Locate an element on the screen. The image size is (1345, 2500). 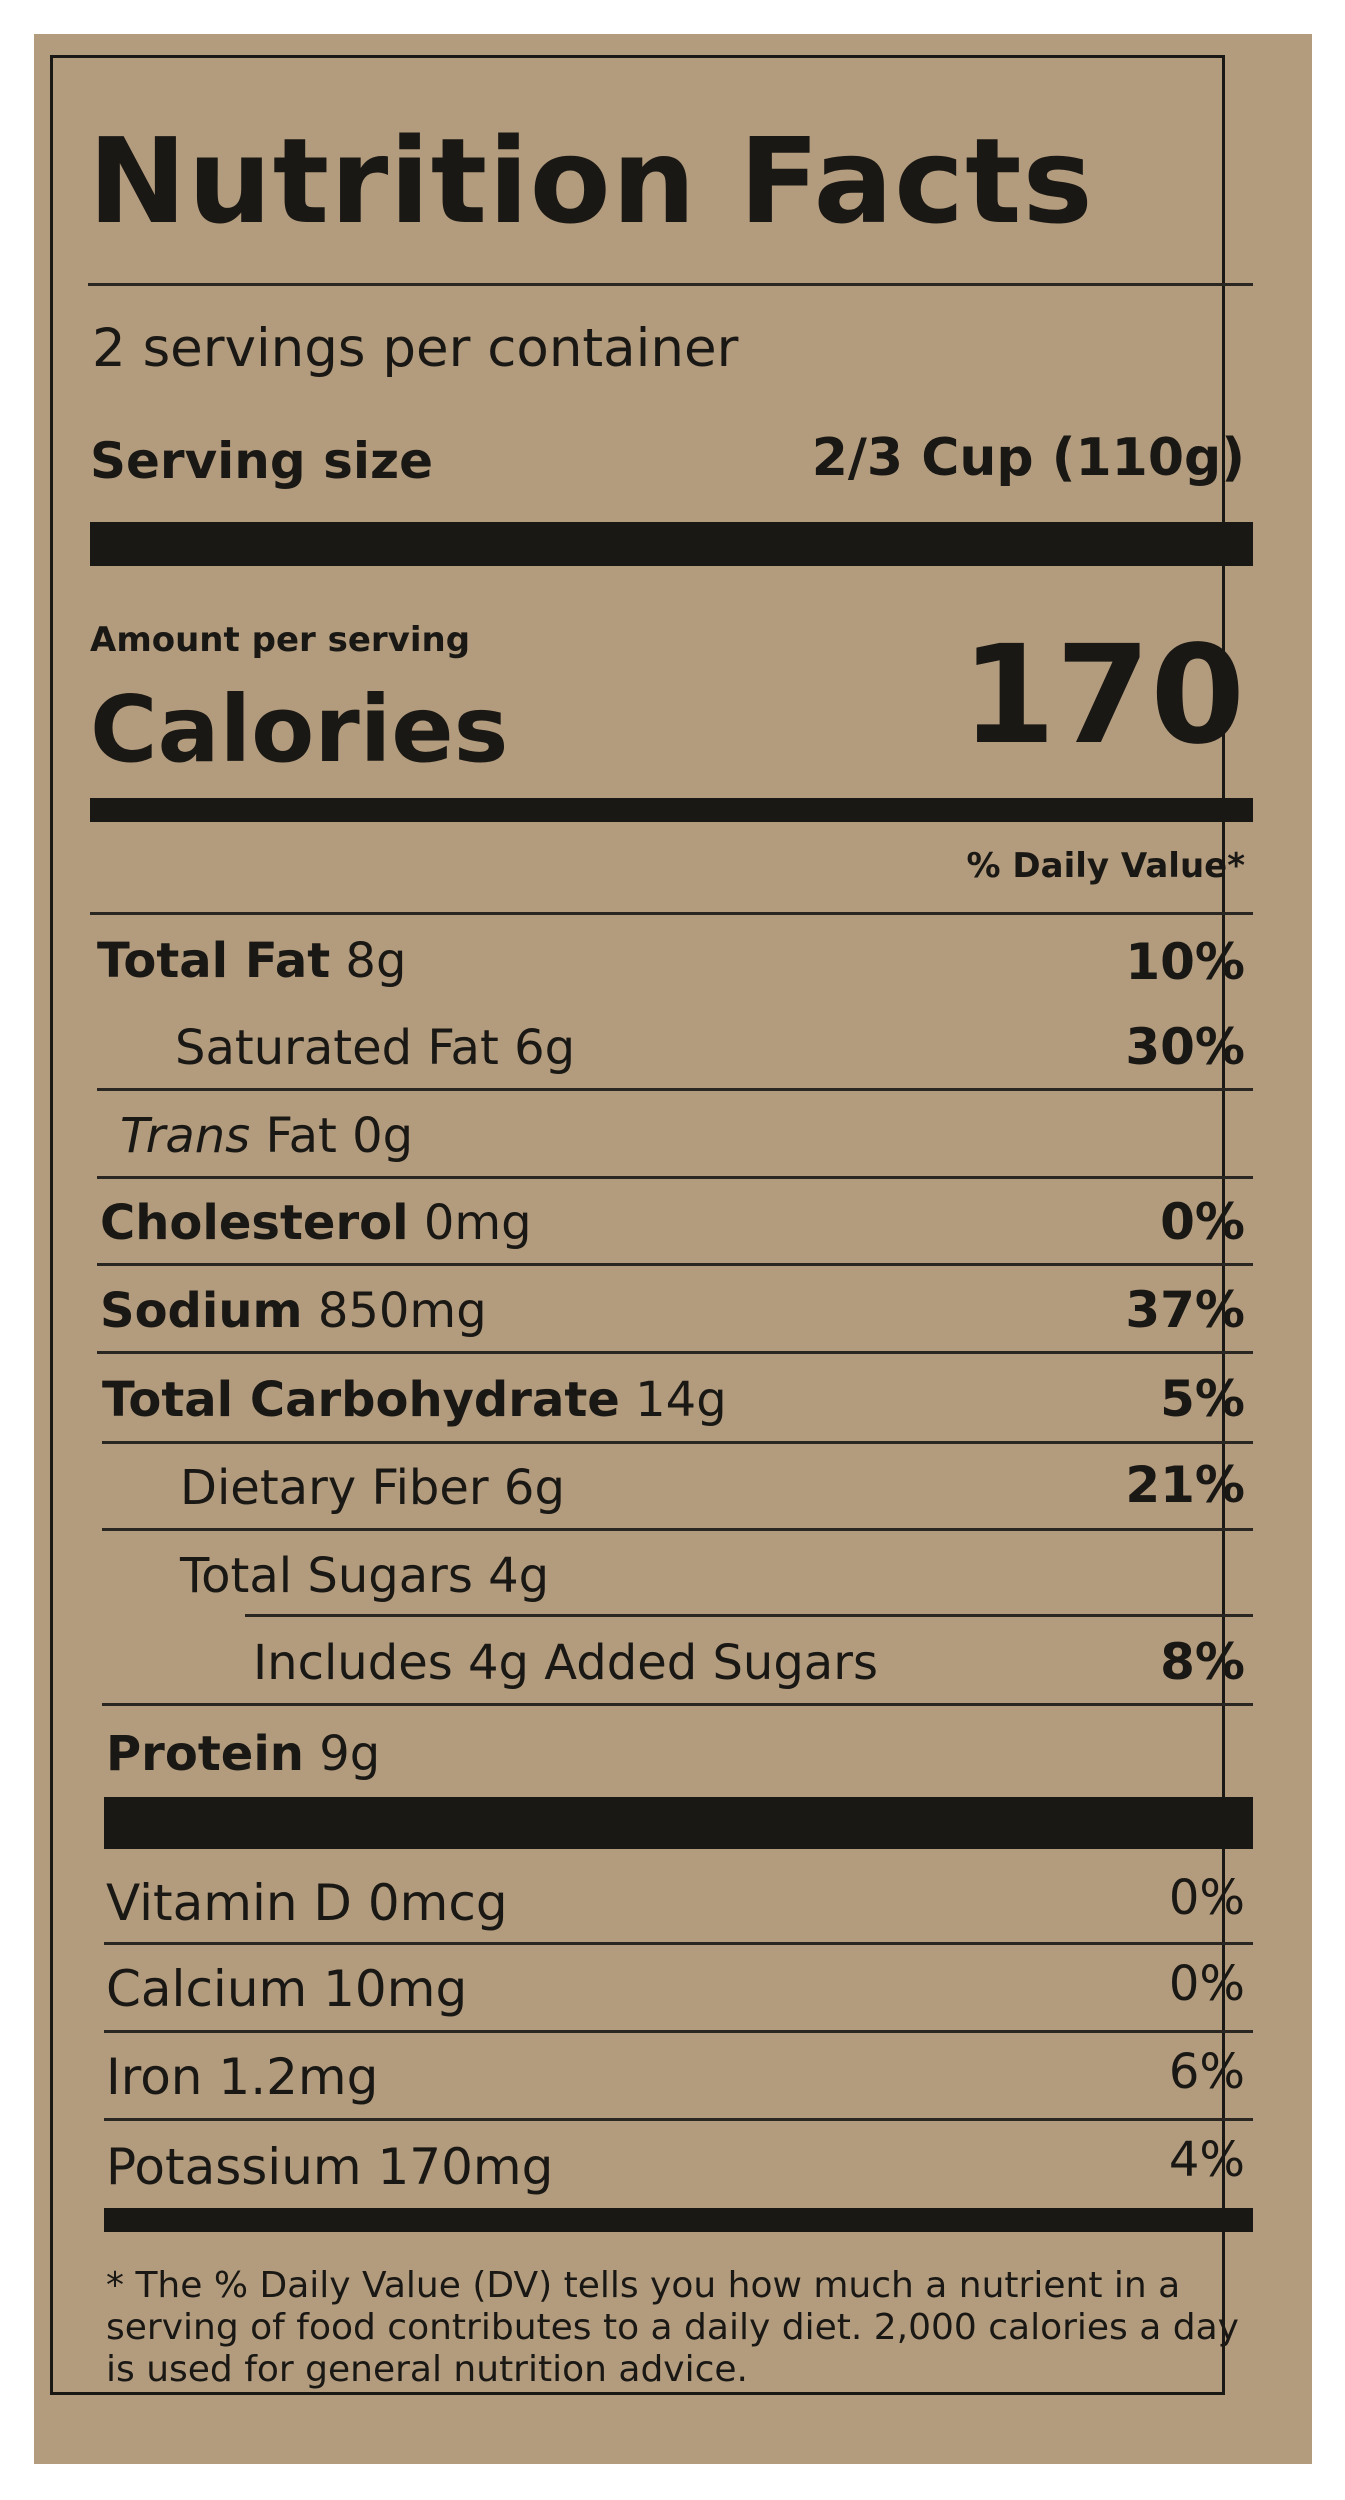
nutrient-amount: 0g is located at coordinates (383, 1136).